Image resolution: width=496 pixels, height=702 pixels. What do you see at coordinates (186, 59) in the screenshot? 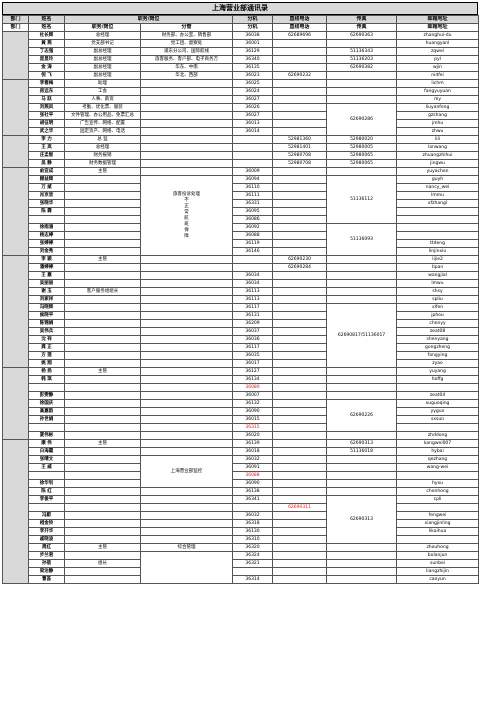
I see `scope-cell: 旅客服务、客户部、电子商务万` at bounding box center [186, 59].